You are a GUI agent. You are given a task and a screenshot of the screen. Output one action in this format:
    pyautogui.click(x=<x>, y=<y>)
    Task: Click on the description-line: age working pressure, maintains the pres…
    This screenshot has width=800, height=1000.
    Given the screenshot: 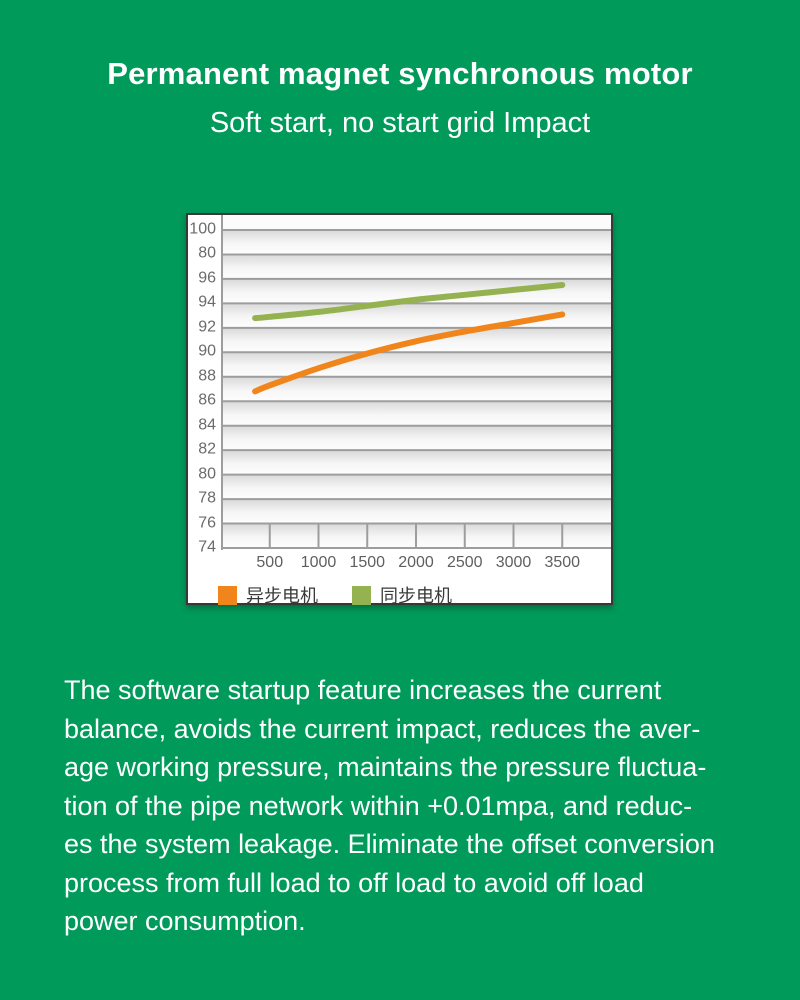 What is the action you would take?
    pyautogui.click(x=385, y=767)
    